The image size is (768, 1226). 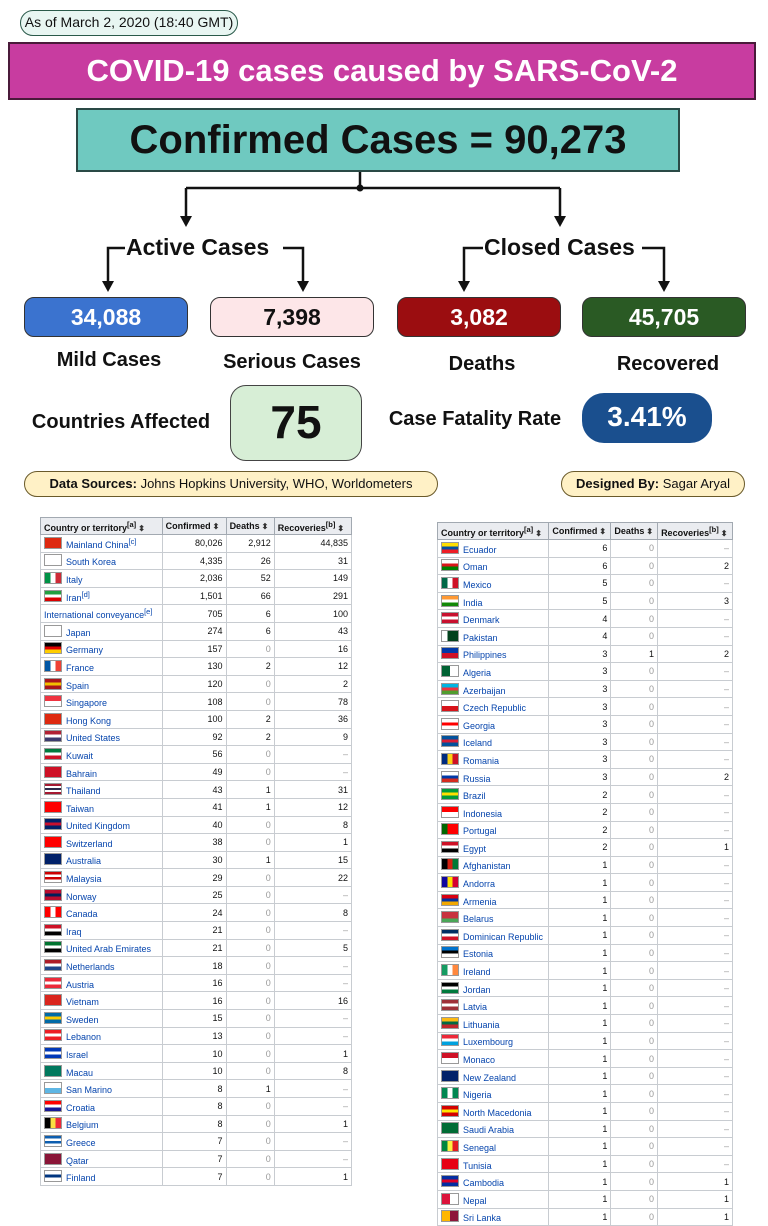 I want to click on country-link: Jordan, so click(x=477, y=989).